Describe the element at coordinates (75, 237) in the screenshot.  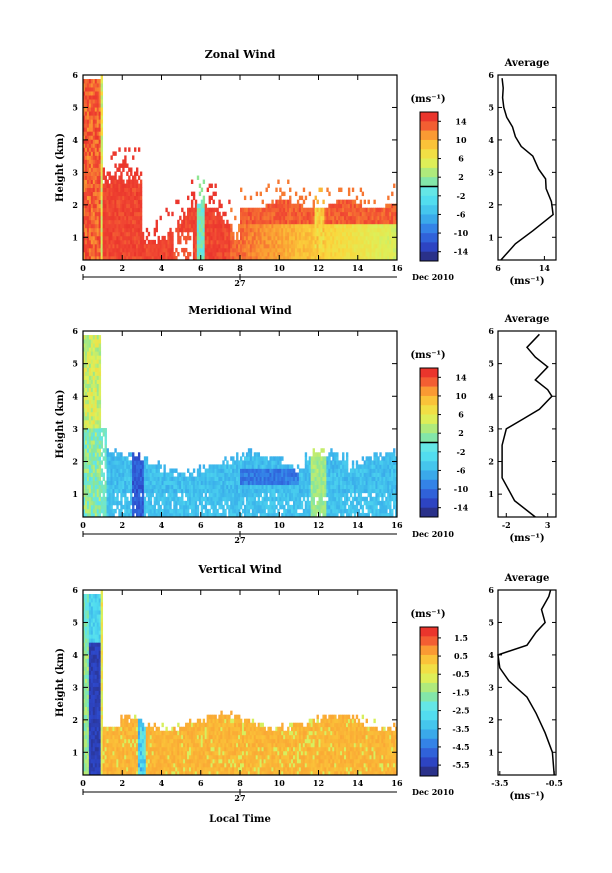
I see `y-tick-label: 1` at that location.